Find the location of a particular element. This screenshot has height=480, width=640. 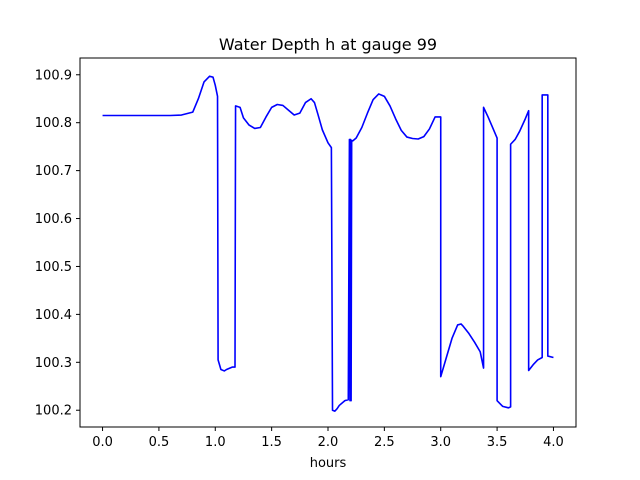

x-axis-label: hours is located at coordinates (328, 463).